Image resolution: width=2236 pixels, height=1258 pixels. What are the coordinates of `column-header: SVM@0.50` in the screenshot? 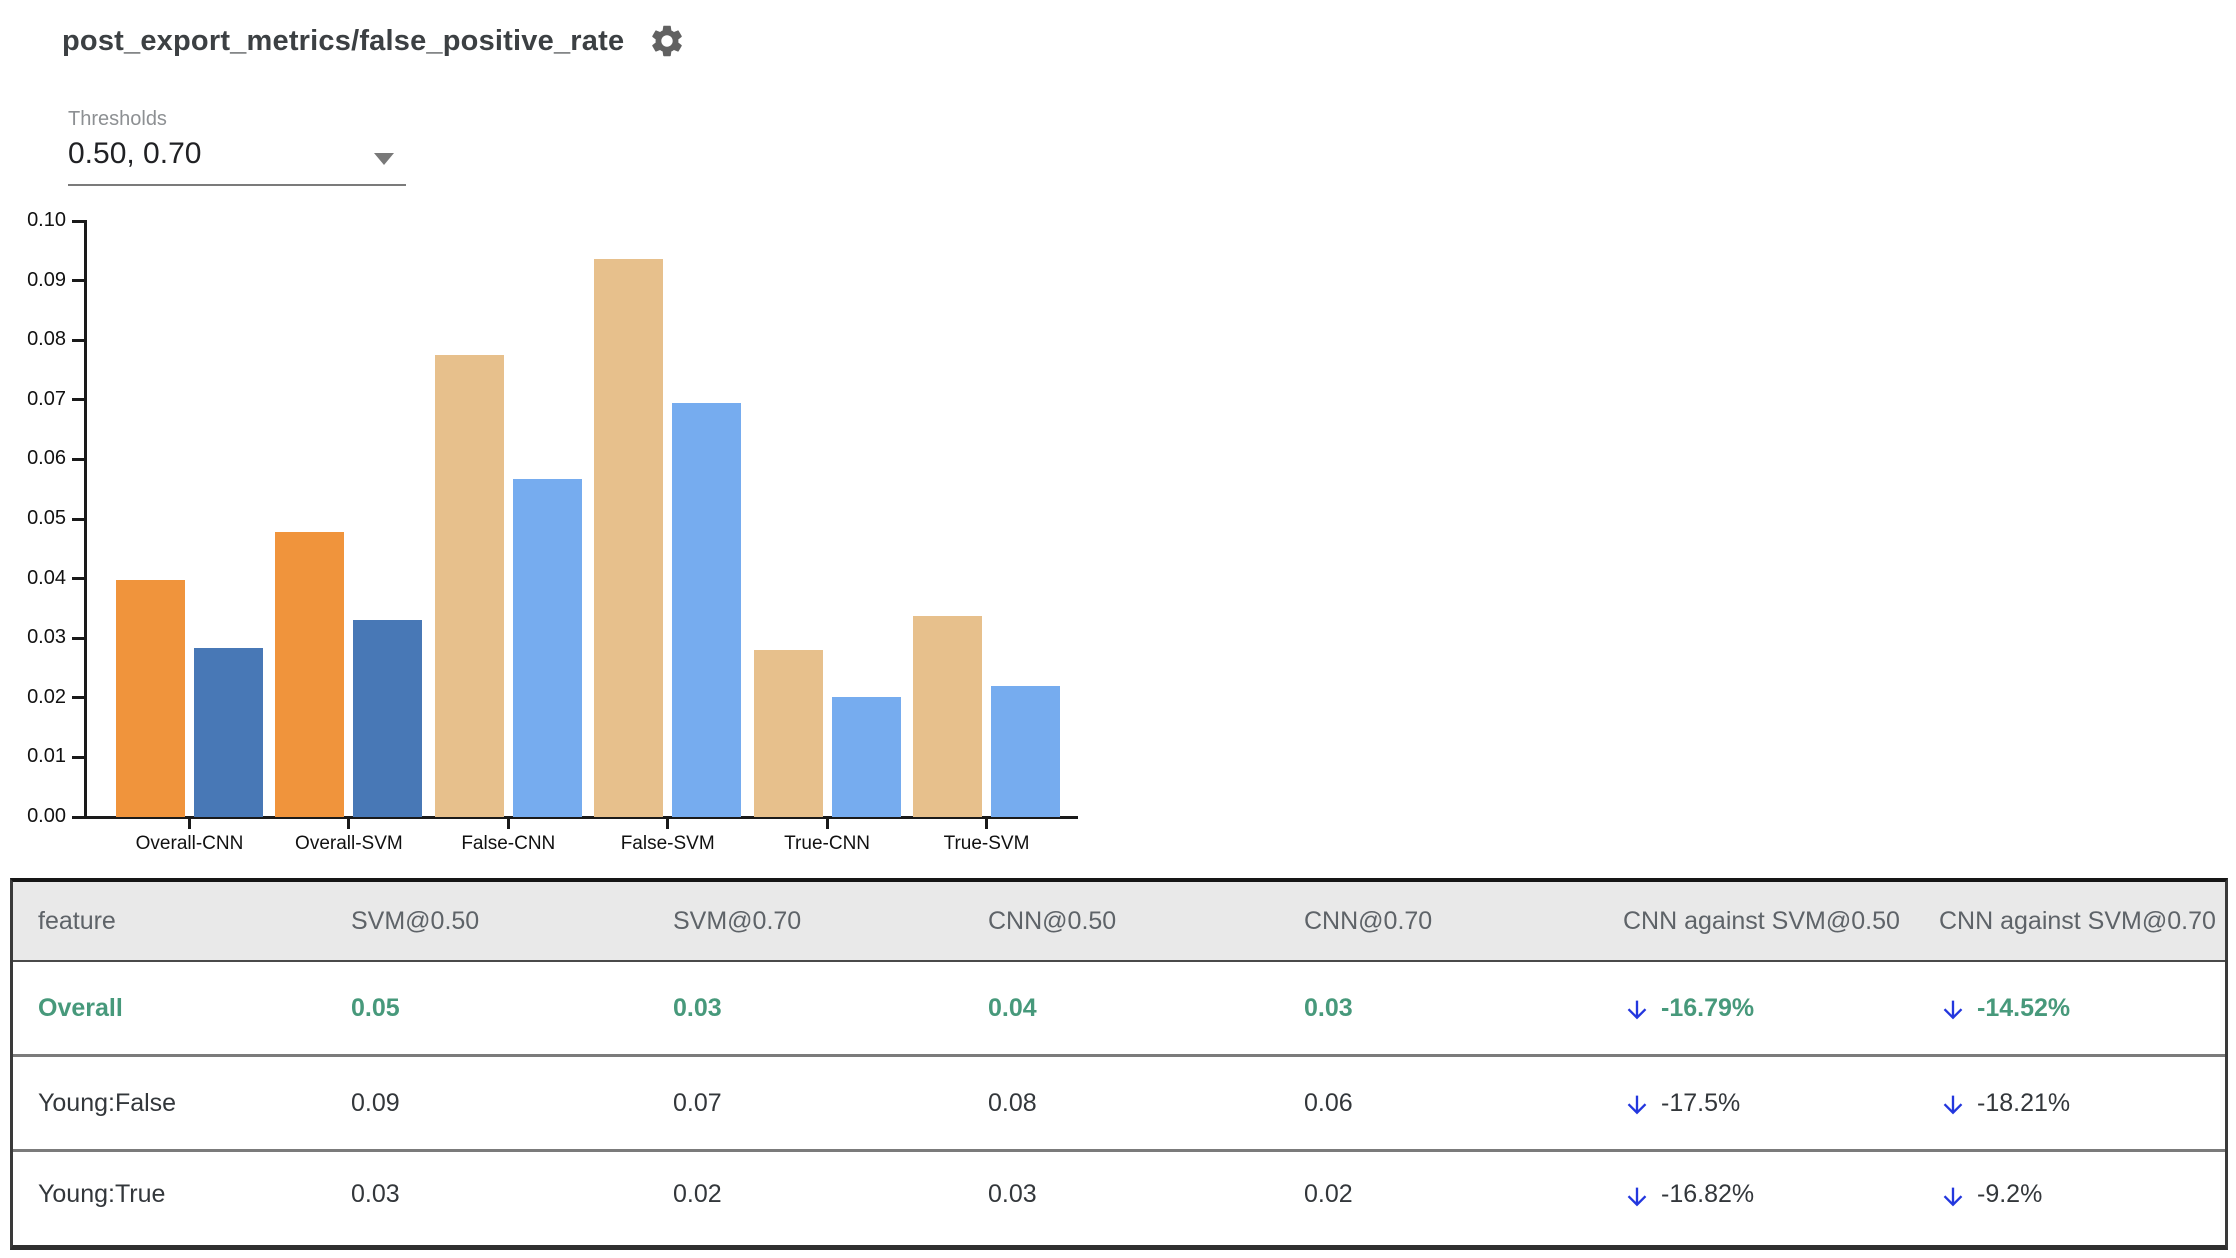 It's located at (415, 920).